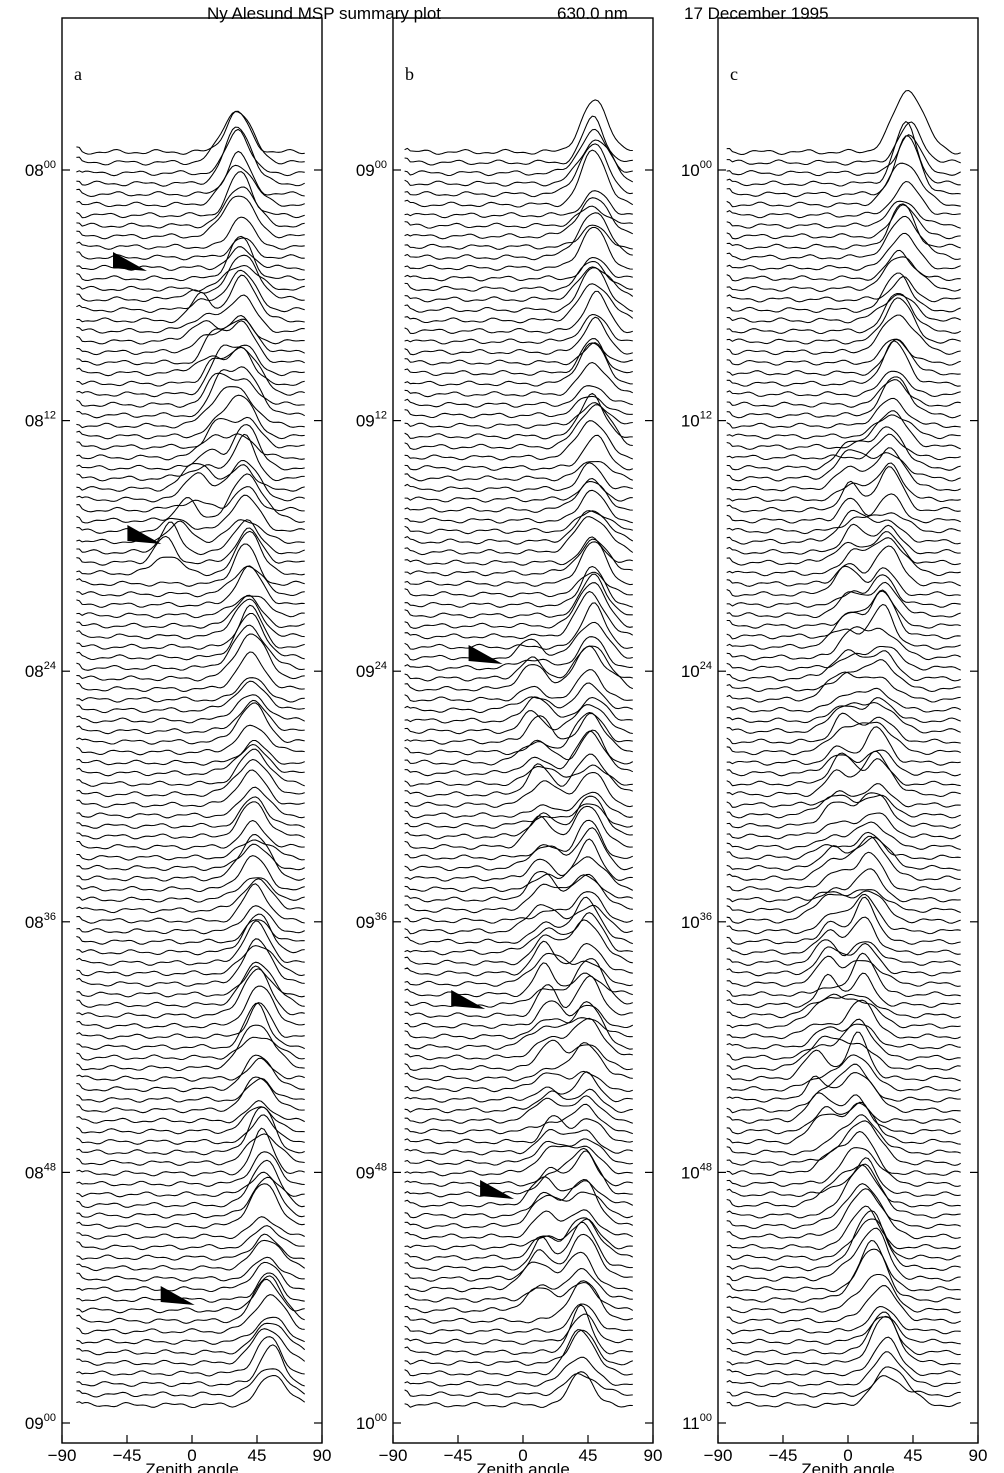  I want to click on time-tick-label: 1024, so click(696, 670).